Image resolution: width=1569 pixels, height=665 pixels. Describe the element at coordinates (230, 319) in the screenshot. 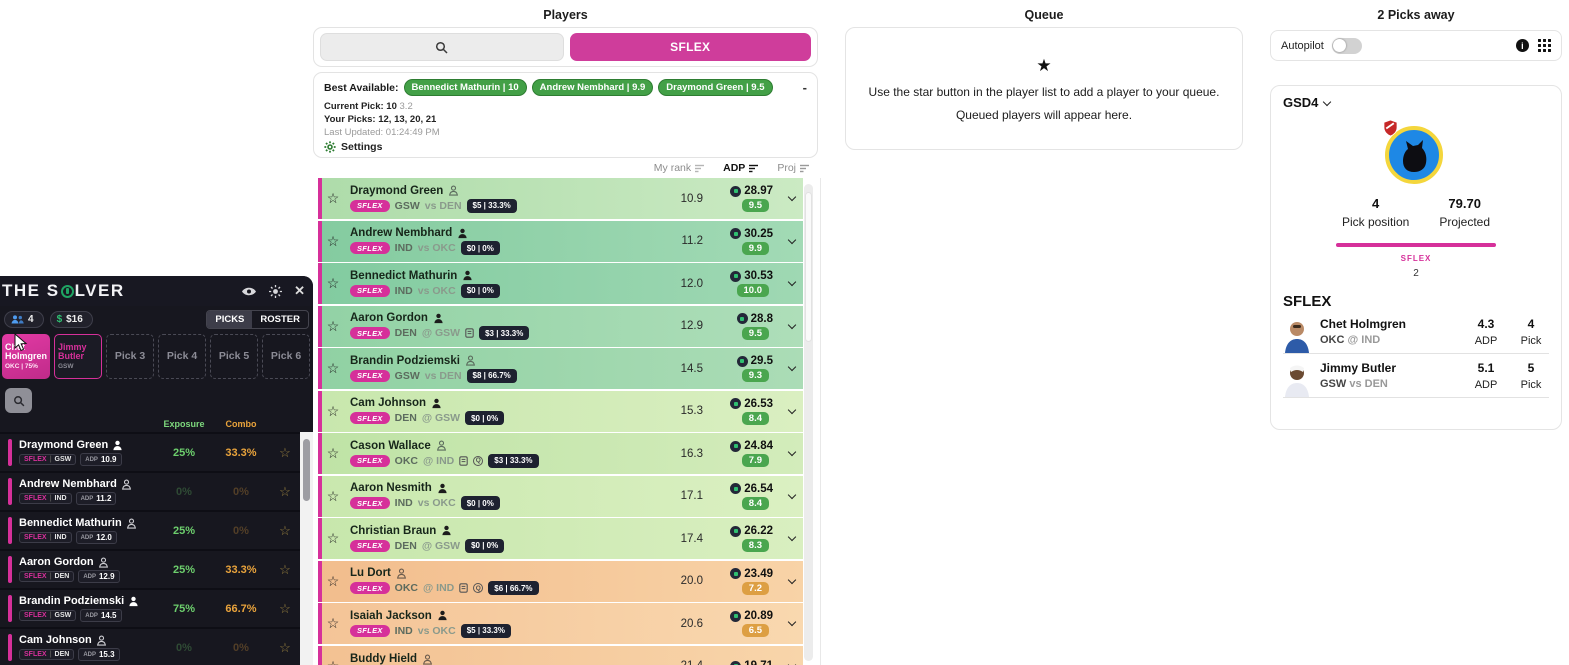

I see `tab-picks: PICKS` at that location.